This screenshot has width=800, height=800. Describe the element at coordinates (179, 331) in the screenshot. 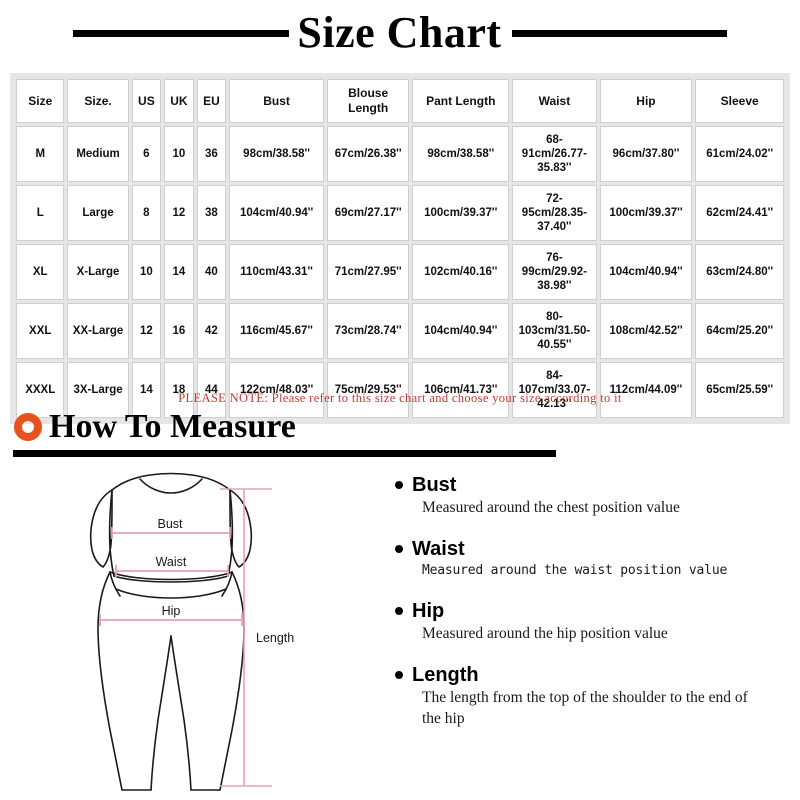

I see `cell-uk: 16` at that location.